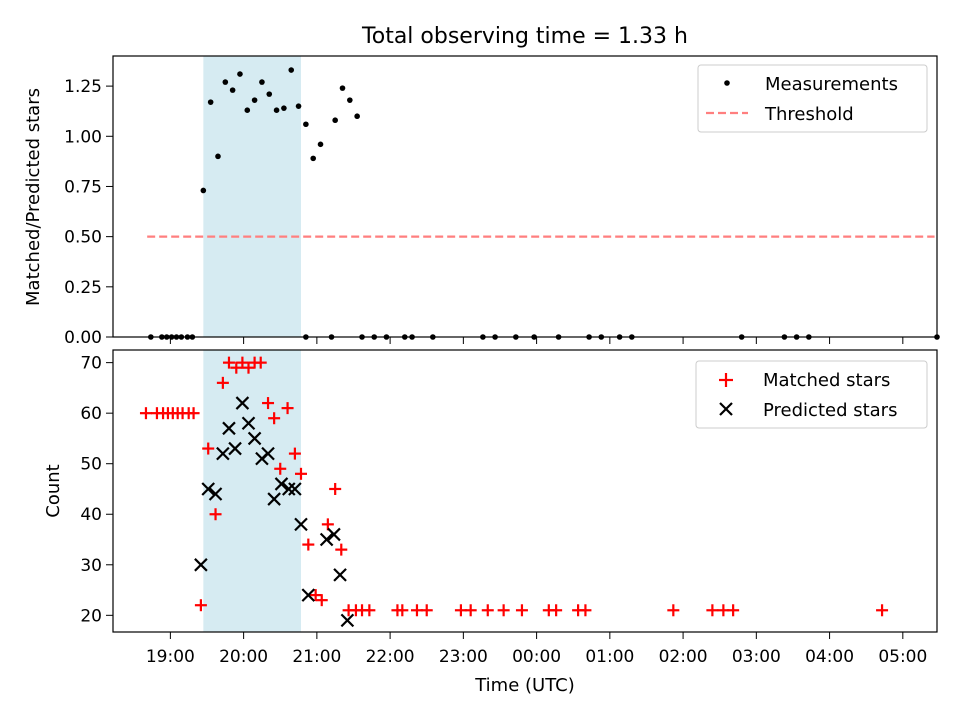  I want to click on y-tick-label: 1.25, so click(83, 87).